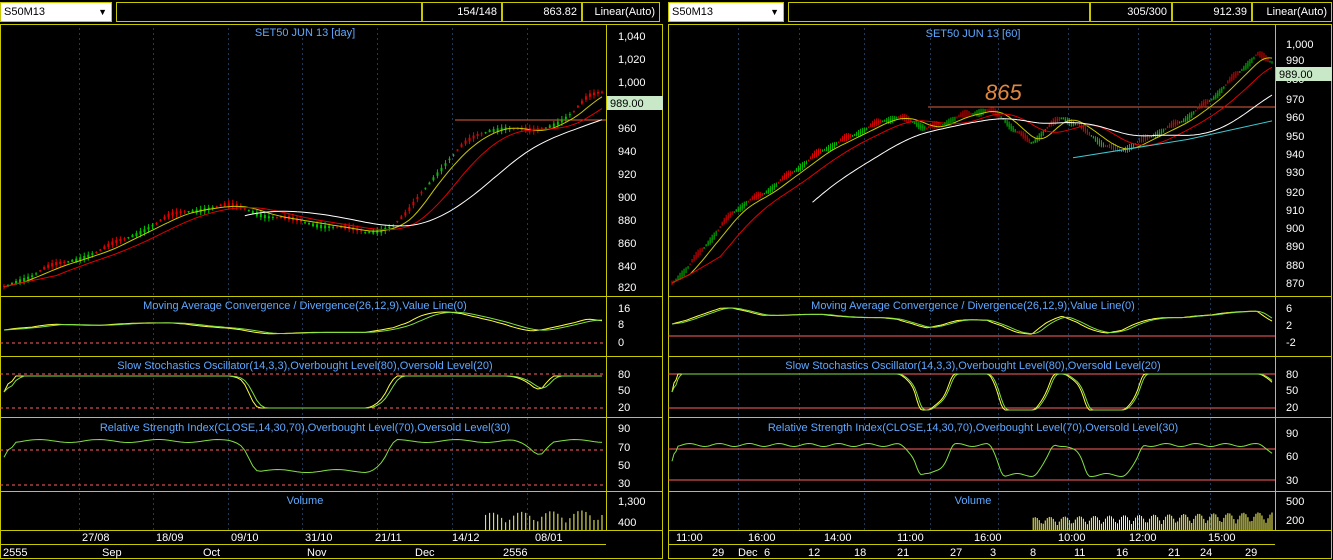 The image size is (1333, 560). Describe the element at coordinates (211, 553) in the screenshot. I see `svg-text: Oct` at that location.